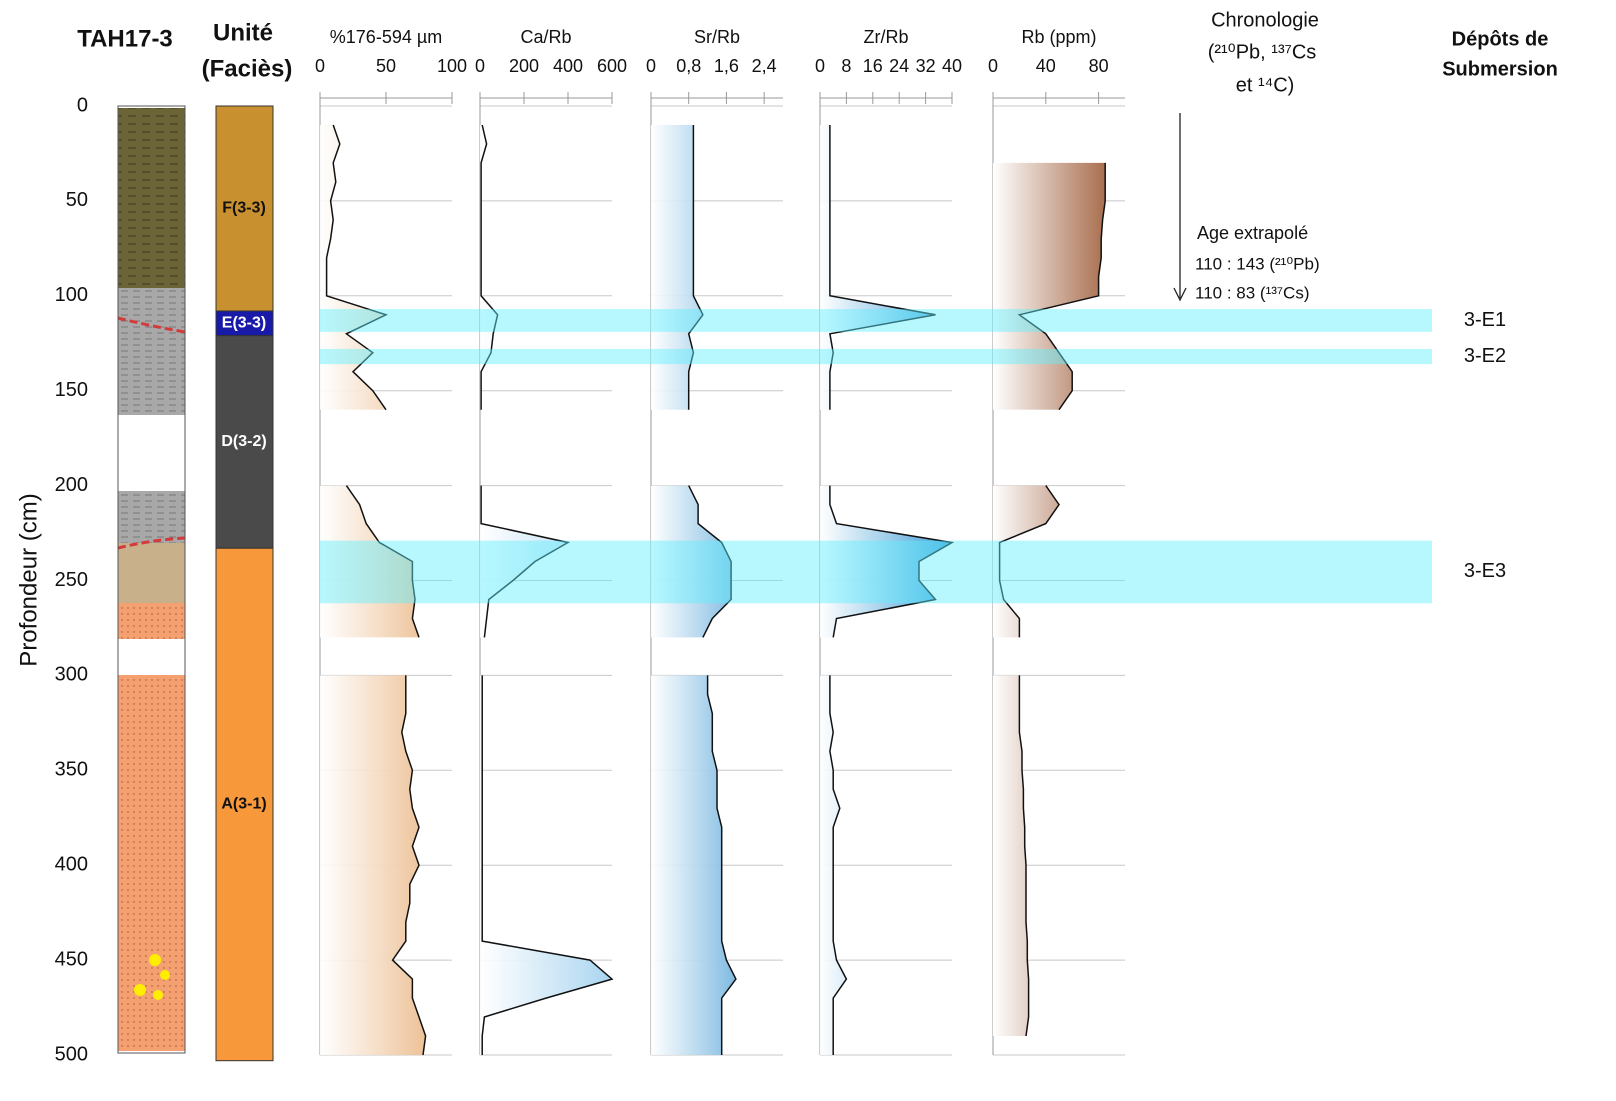 This screenshot has width=1616, height=1101. I want to click on event-label: 3-E3, so click(1485, 571).